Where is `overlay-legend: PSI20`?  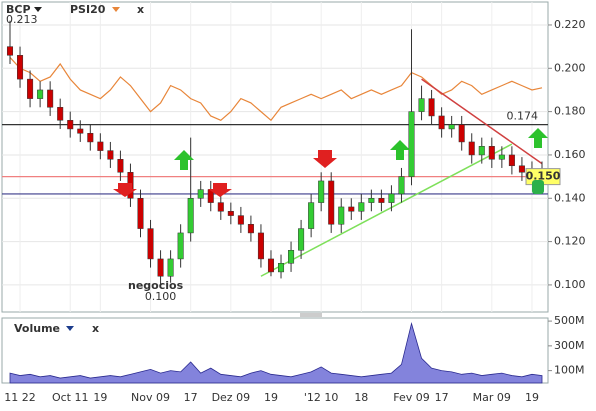
overlay-legend: PSI20 is located at coordinates (88, 9).